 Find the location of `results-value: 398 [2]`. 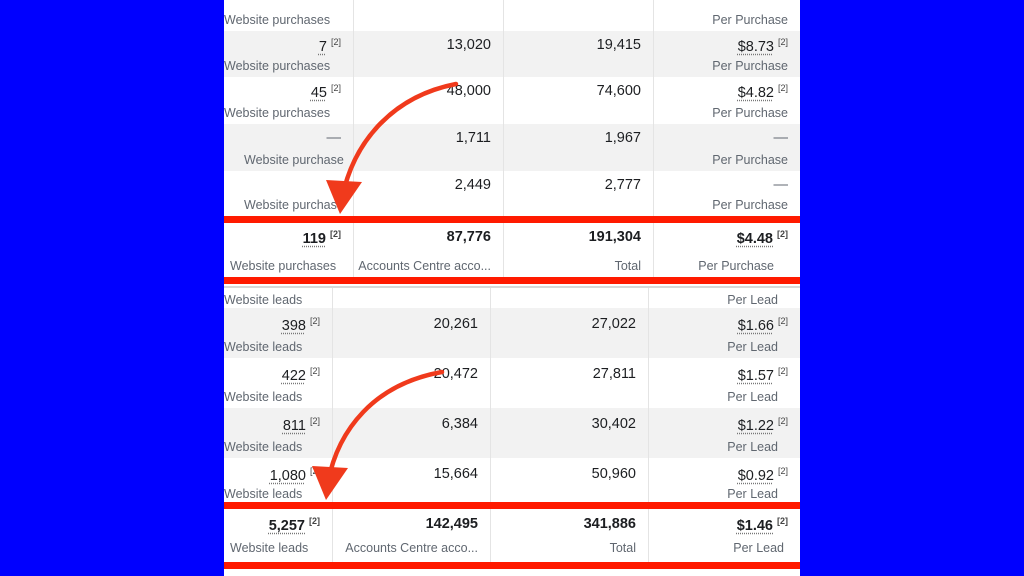

results-value: 398 [2] is located at coordinates (300, 325).